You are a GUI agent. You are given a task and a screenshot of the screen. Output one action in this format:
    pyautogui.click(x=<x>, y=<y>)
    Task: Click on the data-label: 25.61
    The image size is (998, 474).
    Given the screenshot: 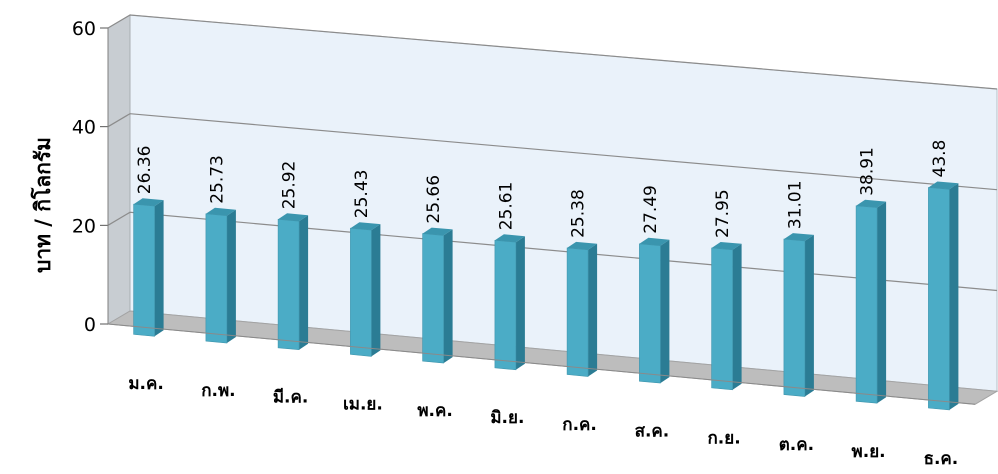 What is the action you would take?
    pyautogui.click(x=506, y=206)
    